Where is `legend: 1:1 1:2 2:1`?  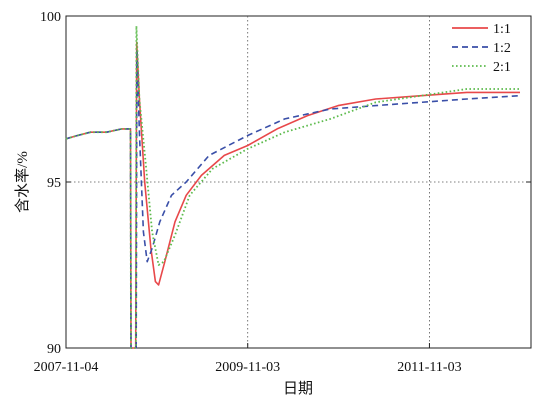
legend: 1:1 1:2 2:1 is located at coordinates (481, 48).